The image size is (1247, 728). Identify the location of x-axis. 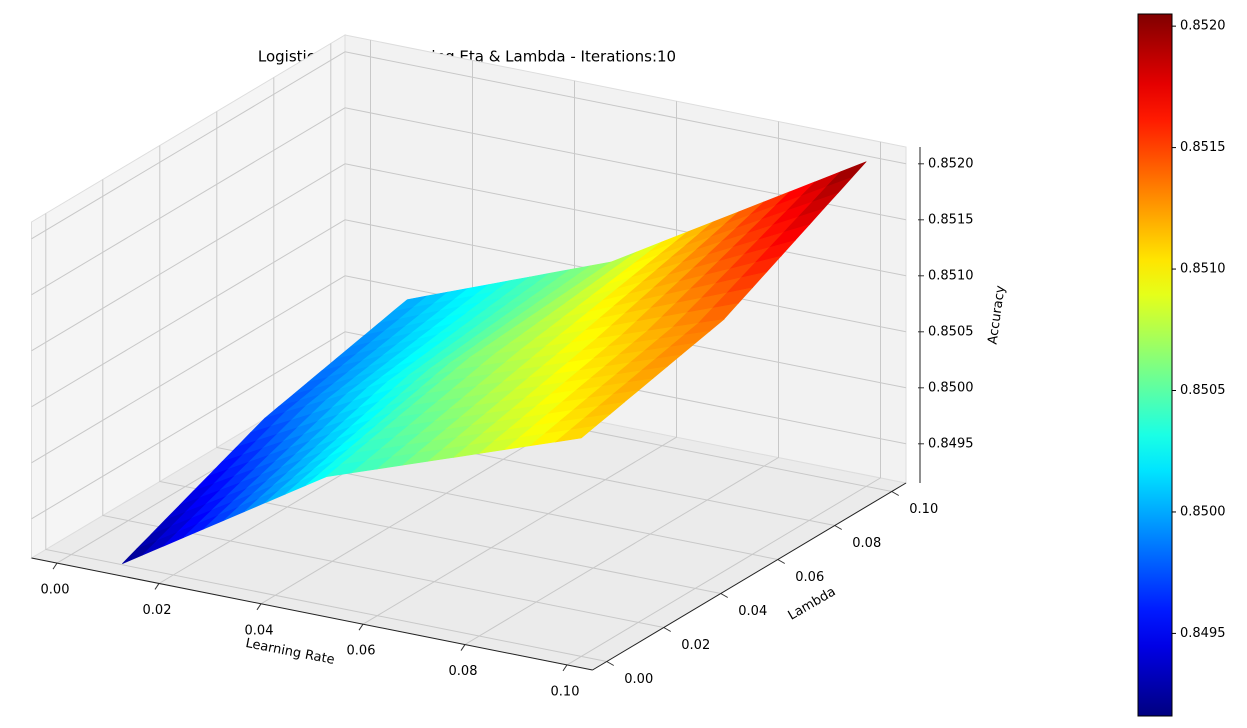
(312, 614).